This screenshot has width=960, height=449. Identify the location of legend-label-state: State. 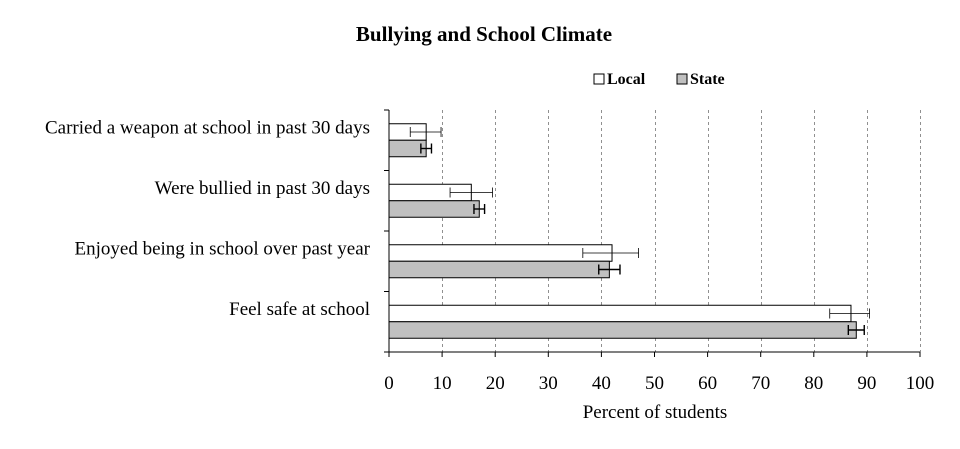
(707, 79).